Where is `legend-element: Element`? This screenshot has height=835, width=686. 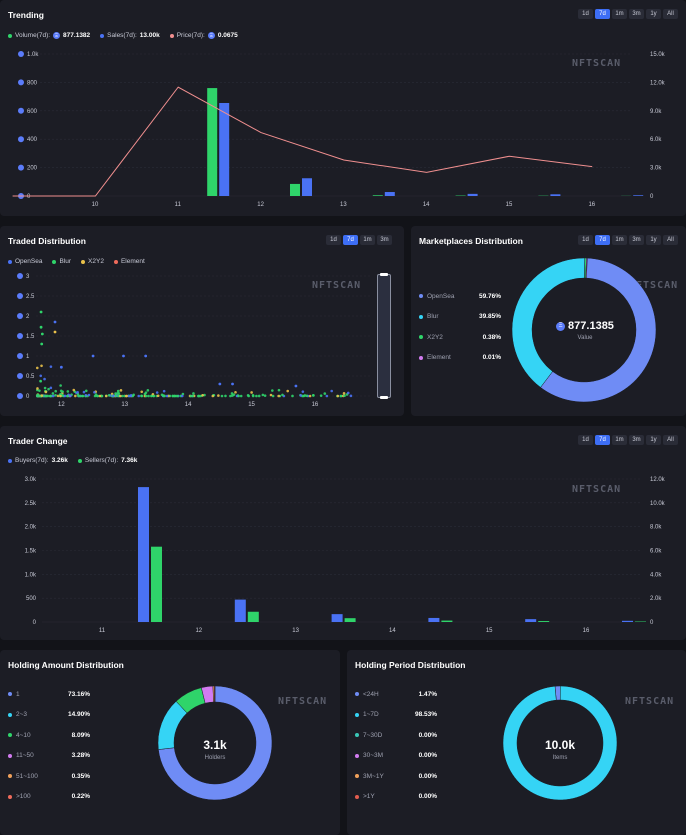
legend-element: Element is located at coordinates (129, 261).